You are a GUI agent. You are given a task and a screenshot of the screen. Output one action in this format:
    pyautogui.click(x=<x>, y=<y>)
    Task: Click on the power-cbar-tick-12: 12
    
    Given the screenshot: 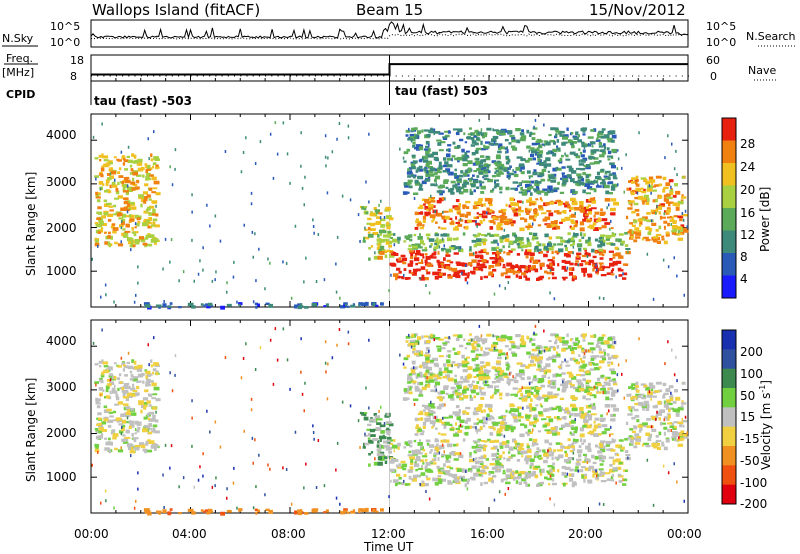 What is the action you would take?
    pyautogui.click(x=748, y=235)
    